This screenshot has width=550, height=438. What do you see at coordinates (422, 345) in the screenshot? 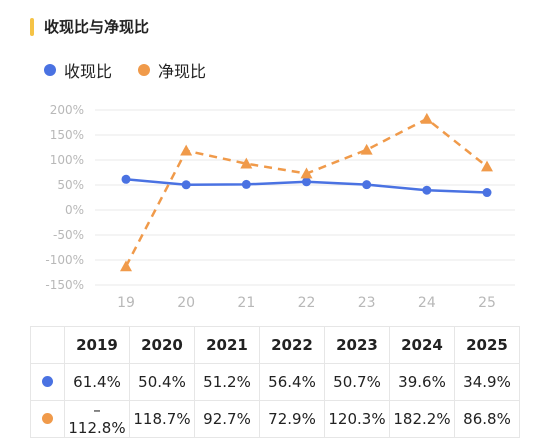
I see `table-header-year: 2024` at bounding box center [422, 345].